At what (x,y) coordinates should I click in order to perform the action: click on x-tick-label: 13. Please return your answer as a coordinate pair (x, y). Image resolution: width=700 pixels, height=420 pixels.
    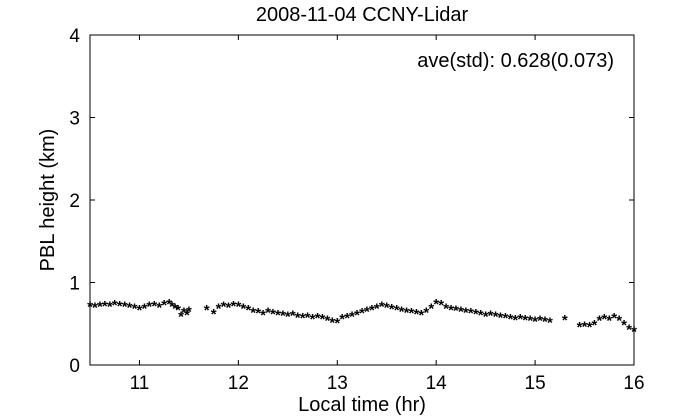
    Looking at the image, I should click on (337, 383).